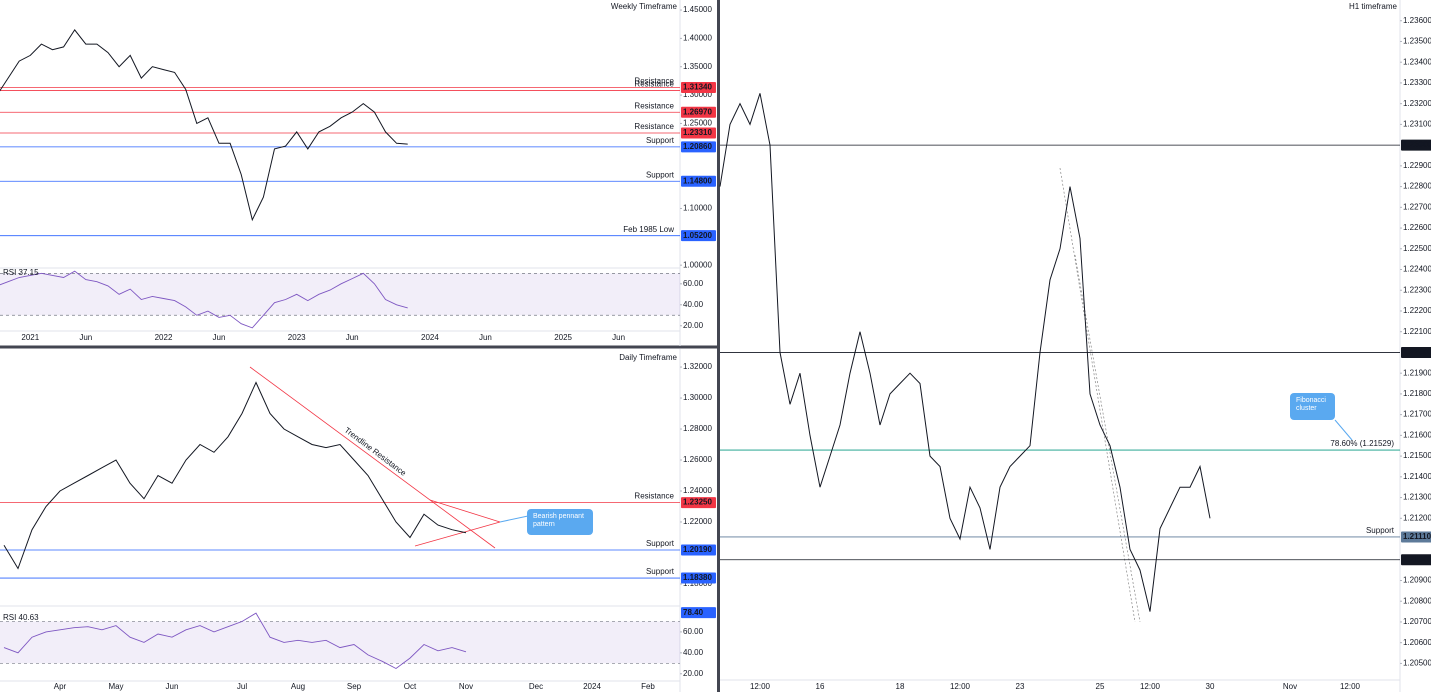 This screenshot has height=692, width=1431. I want to click on rsi-tag-label: 78.40, so click(693, 612).